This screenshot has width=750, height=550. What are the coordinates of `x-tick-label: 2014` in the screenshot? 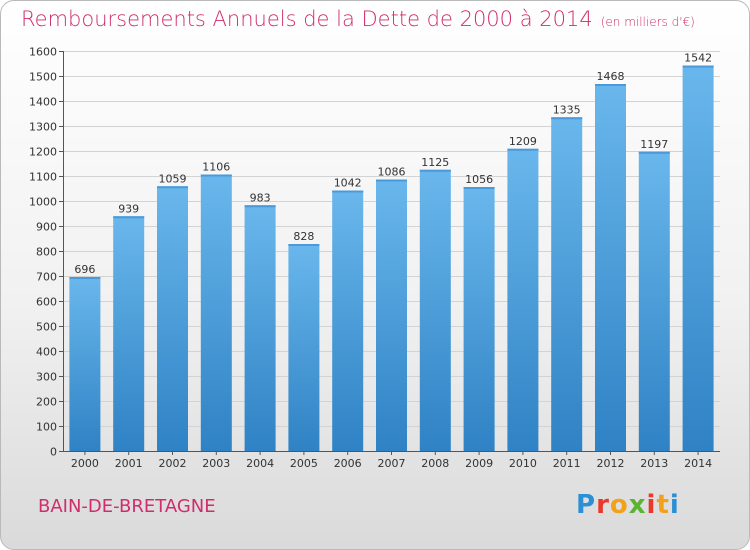 It's located at (698, 463).